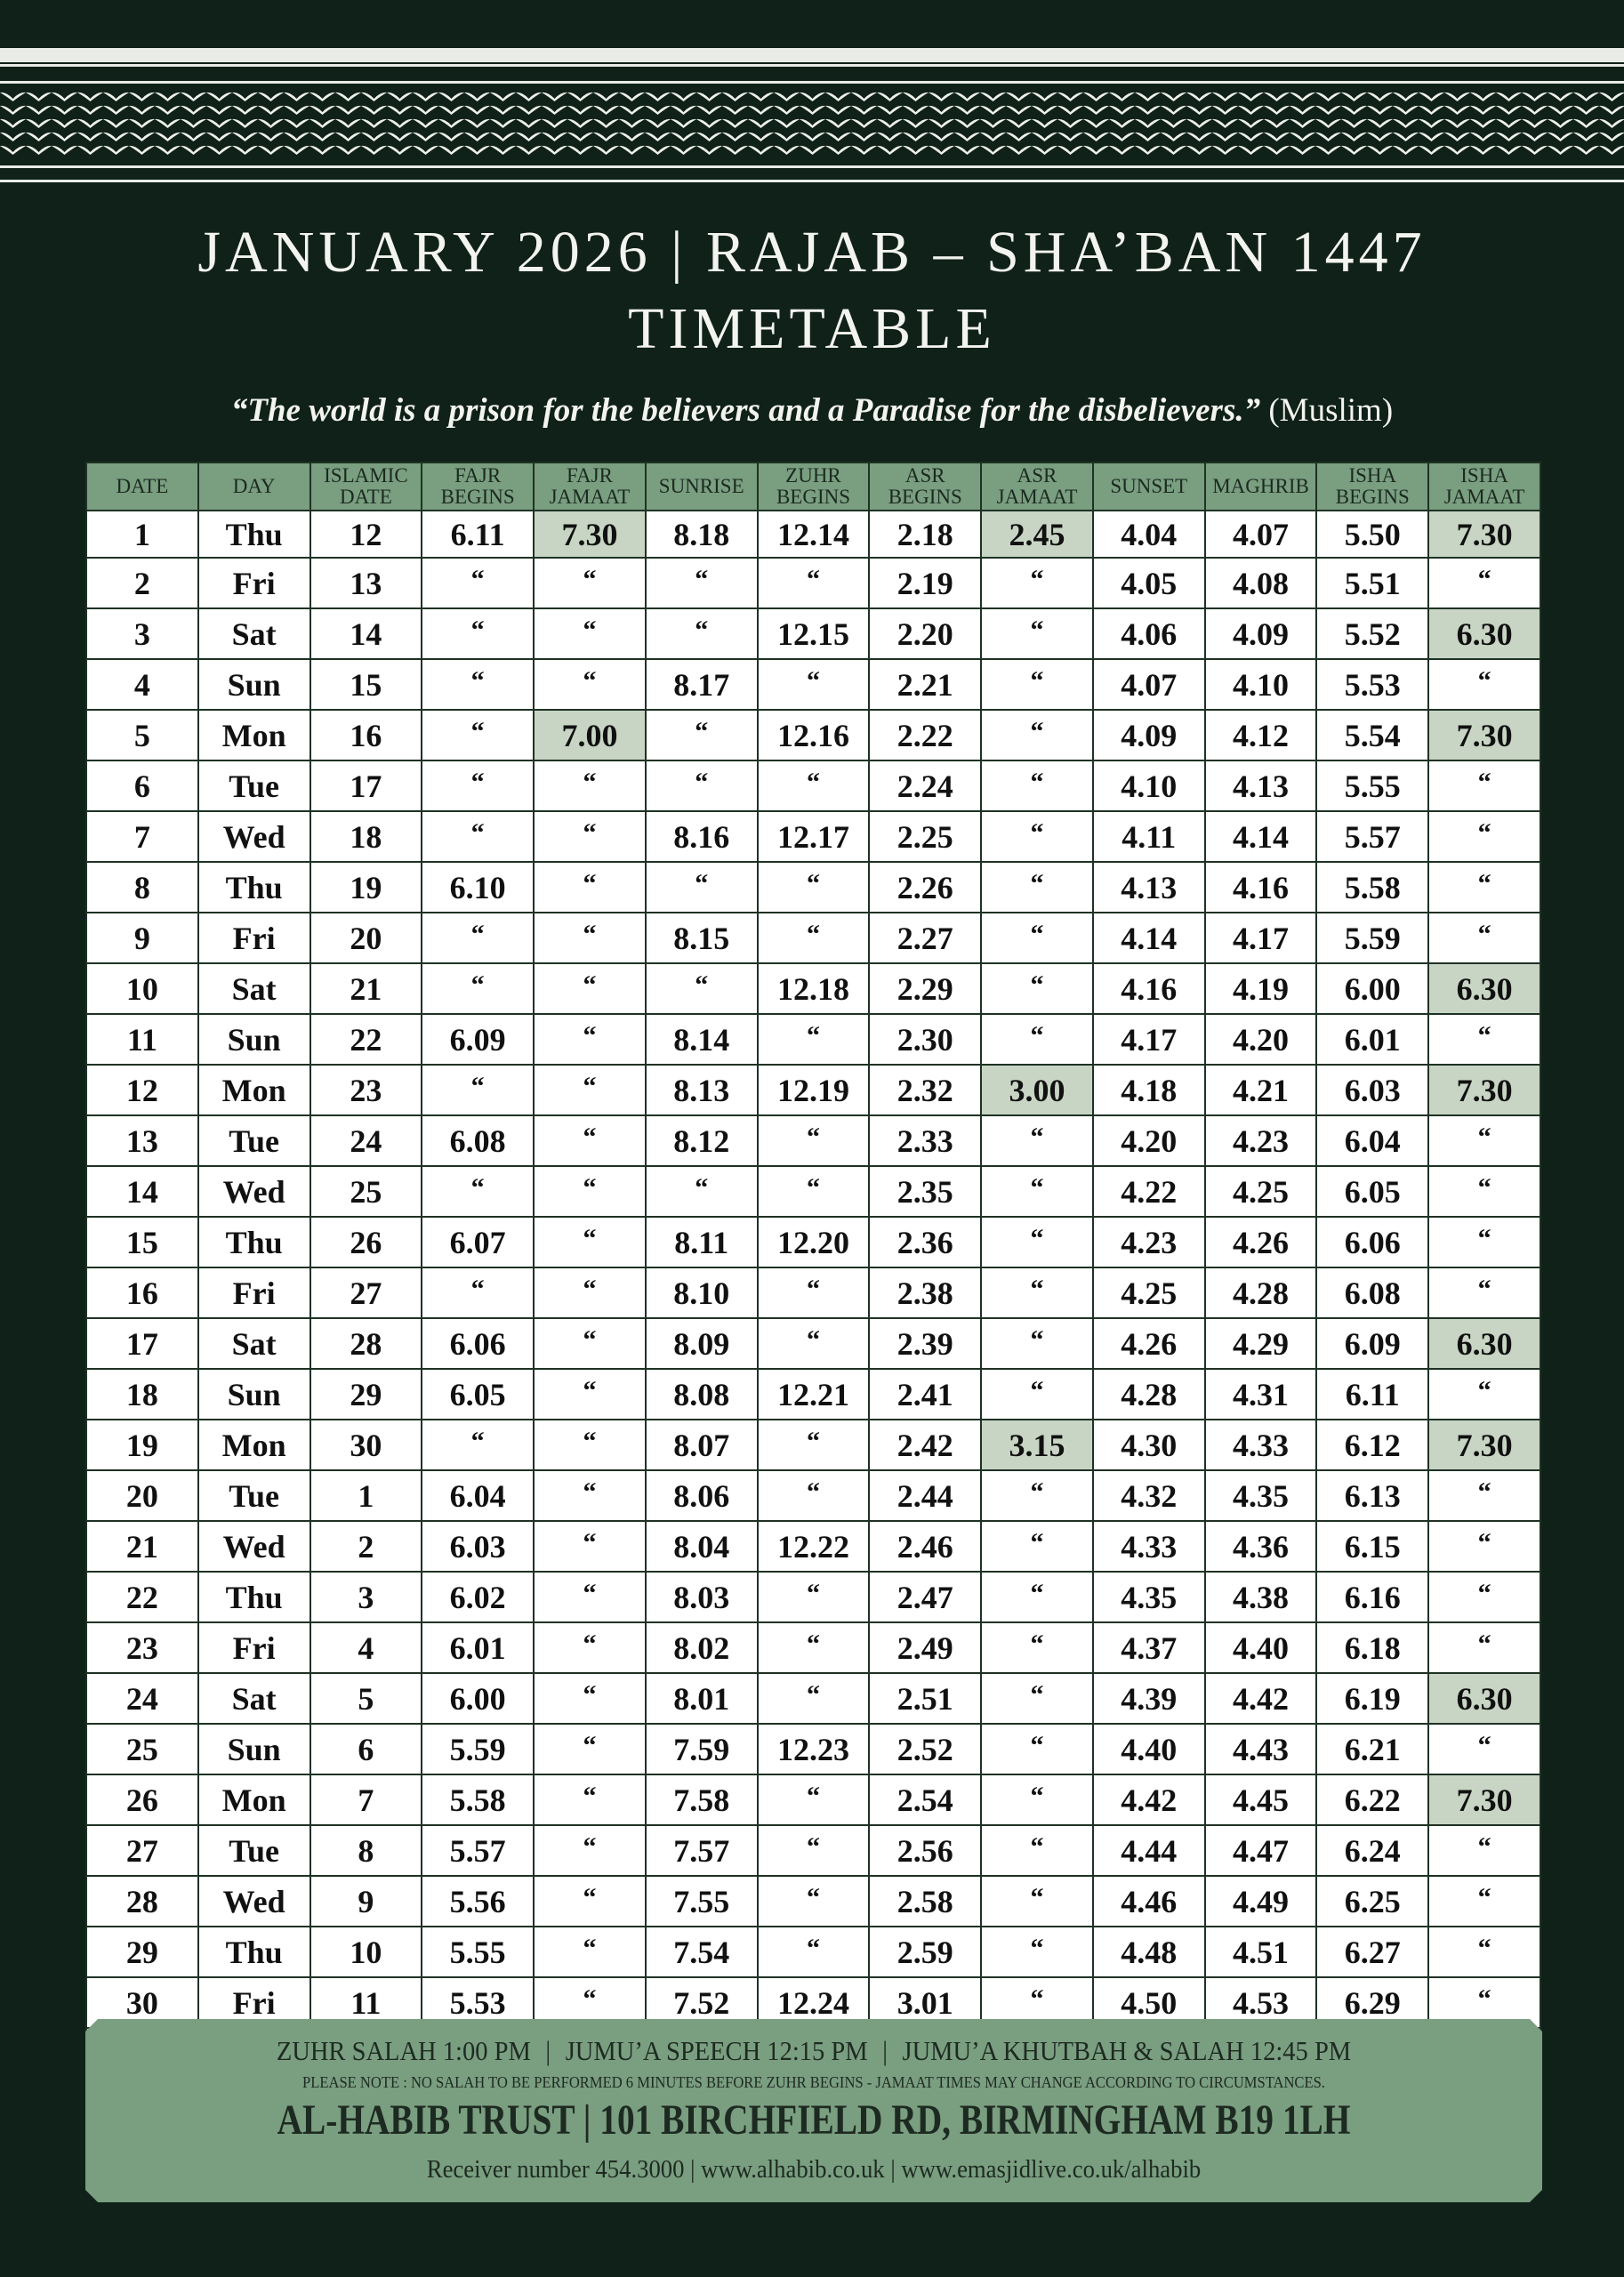 Image resolution: width=1624 pixels, height=2277 pixels. Describe the element at coordinates (813, 1901) in the screenshot. I see `table-row: 28 Wed 9 5.56 “7.55 “2.58 “4.46 4.49 6.25 “` at that location.